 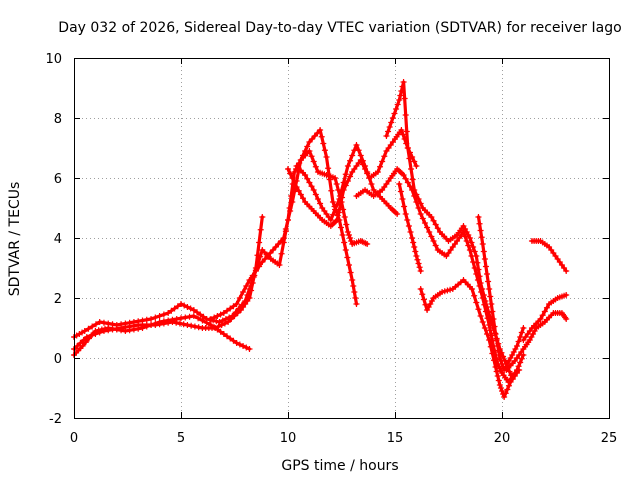 I want to click on y-tick-label: 8, so click(x=58, y=119).